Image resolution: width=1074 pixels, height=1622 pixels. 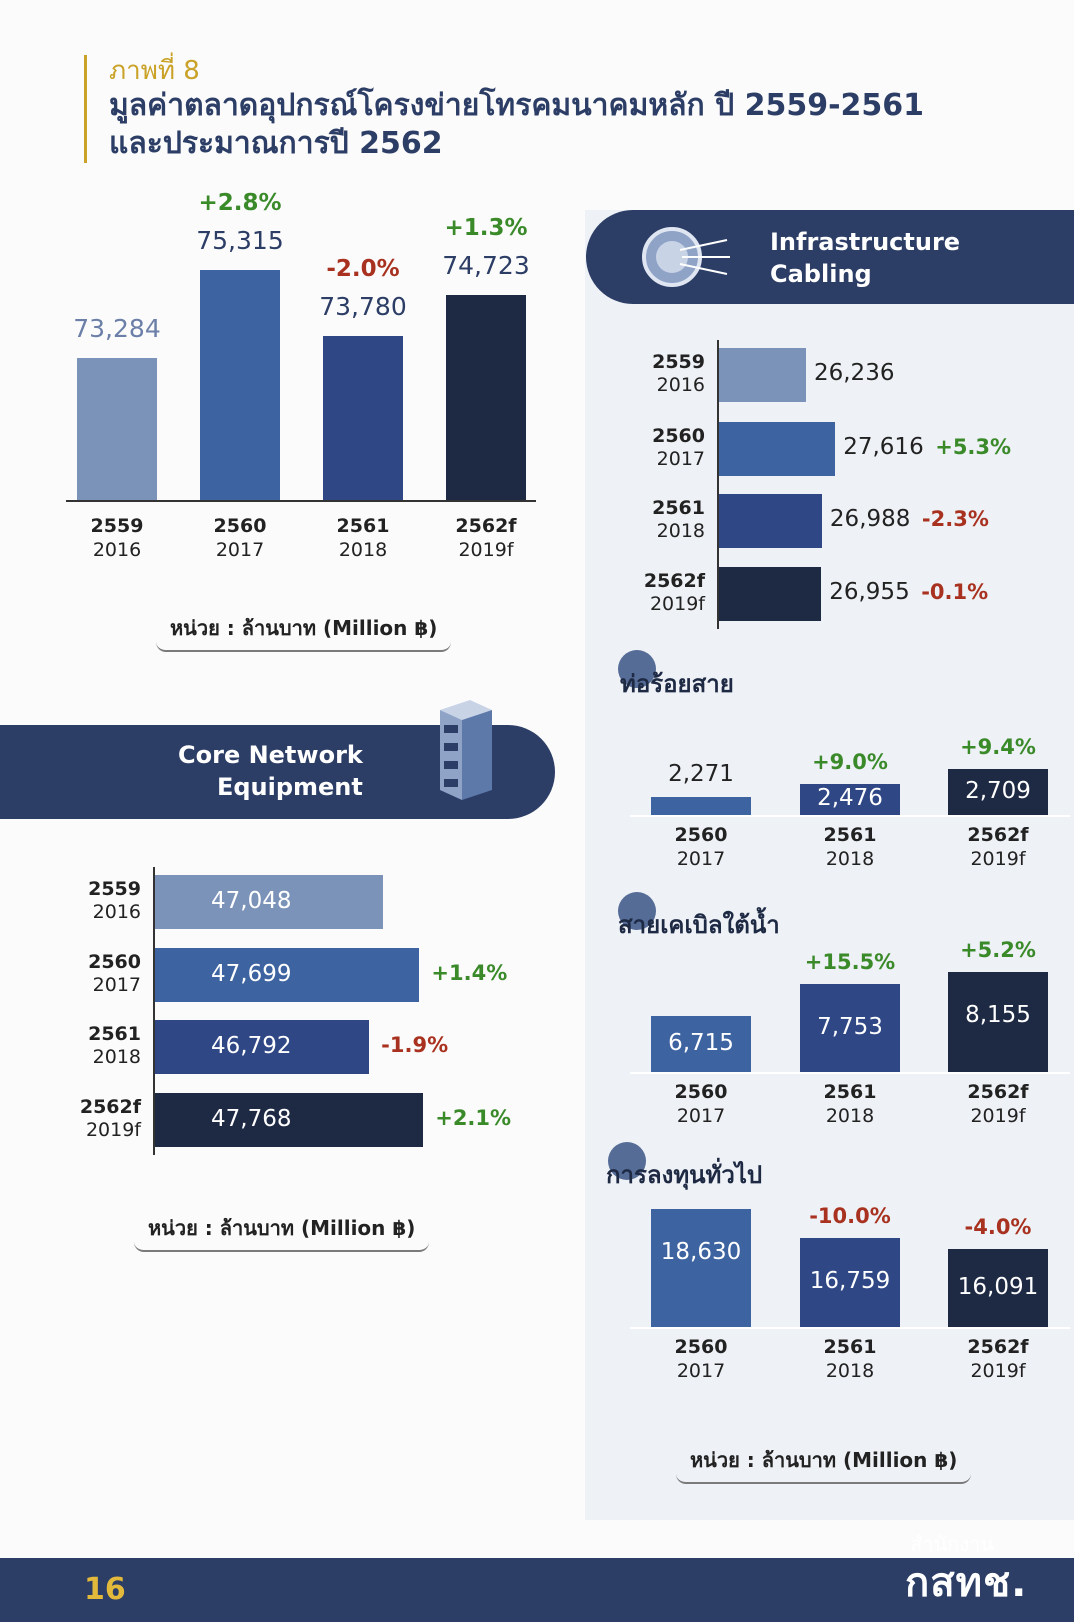 What do you see at coordinates (821, 274) in the screenshot?
I see `banner-title-line: Cabling` at bounding box center [821, 274].